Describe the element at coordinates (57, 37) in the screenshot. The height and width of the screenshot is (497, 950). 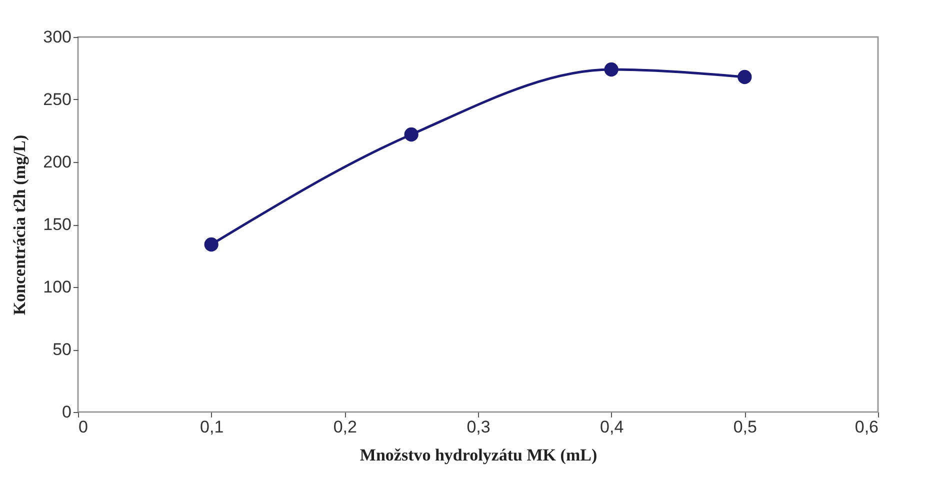
I see `y-tick-label: 300` at that location.